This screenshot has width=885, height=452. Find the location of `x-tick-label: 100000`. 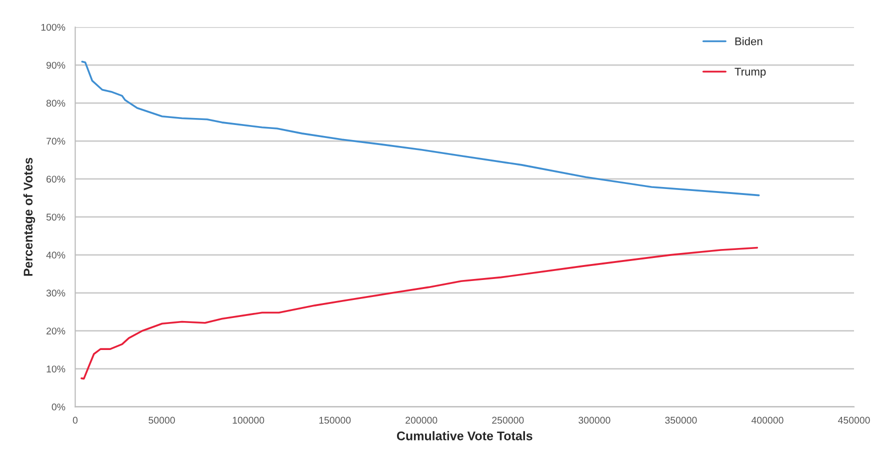

x-tick-label: 100000 is located at coordinates (248, 420).